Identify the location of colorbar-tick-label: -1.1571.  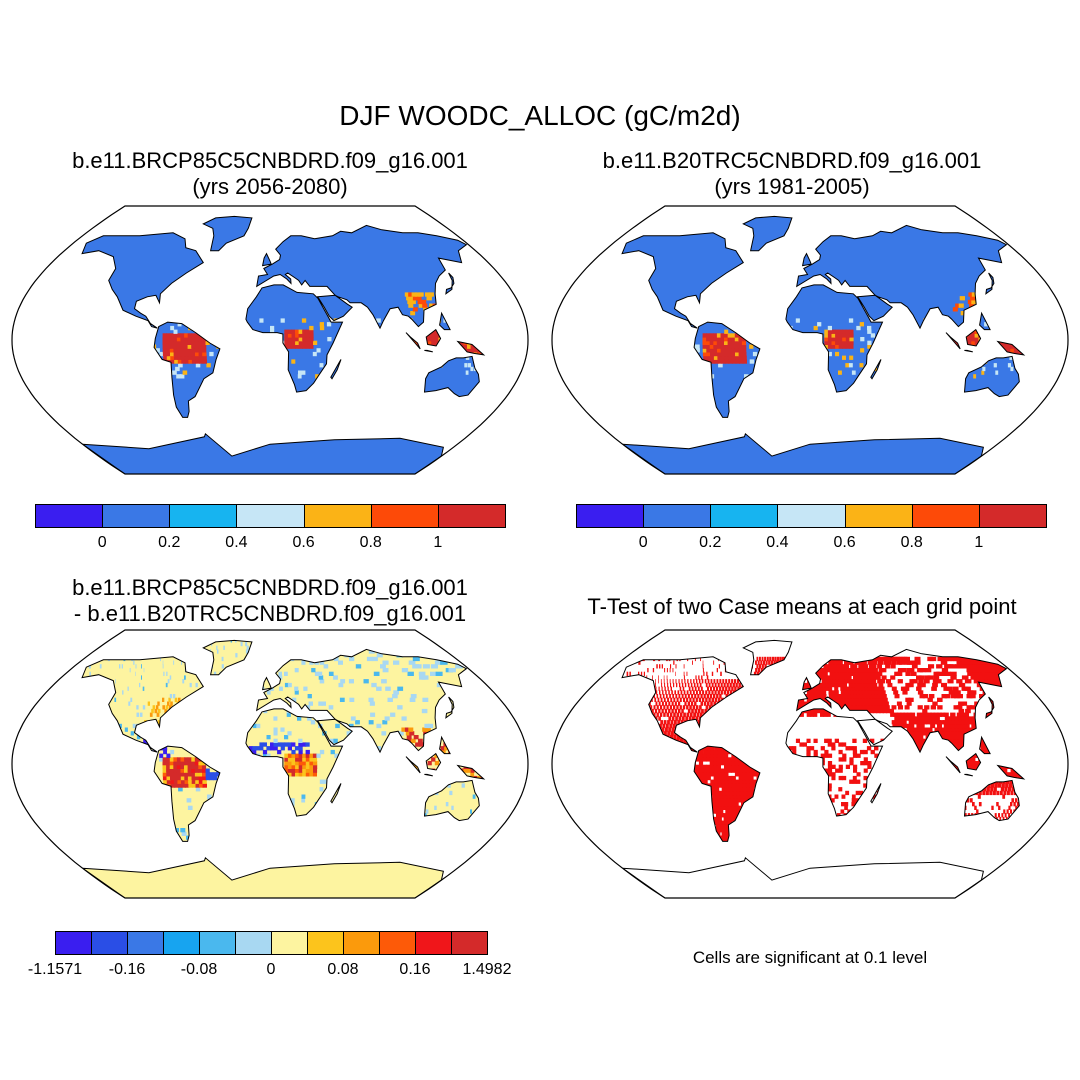
(55, 969).